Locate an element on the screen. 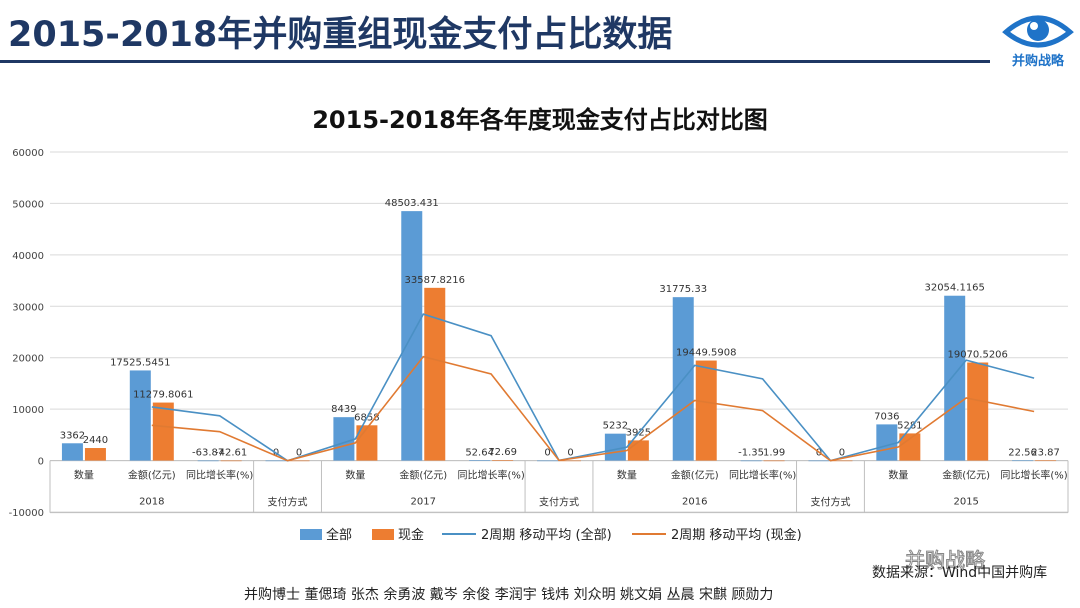 The height and width of the screenshot is (608, 1080). data-label: 7036 is located at coordinates (886, 416).